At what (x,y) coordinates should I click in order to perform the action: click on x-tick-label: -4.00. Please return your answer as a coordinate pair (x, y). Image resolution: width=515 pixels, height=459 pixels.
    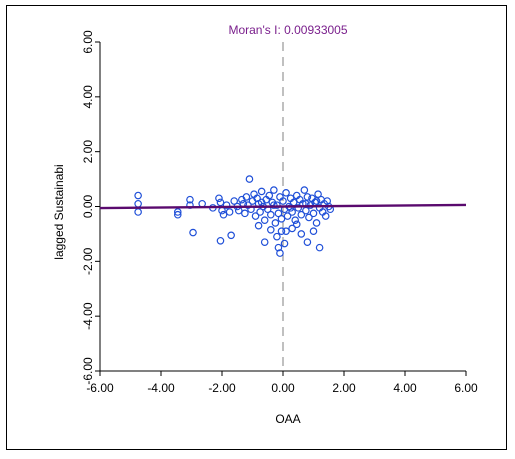
    Looking at the image, I should click on (161, 388).